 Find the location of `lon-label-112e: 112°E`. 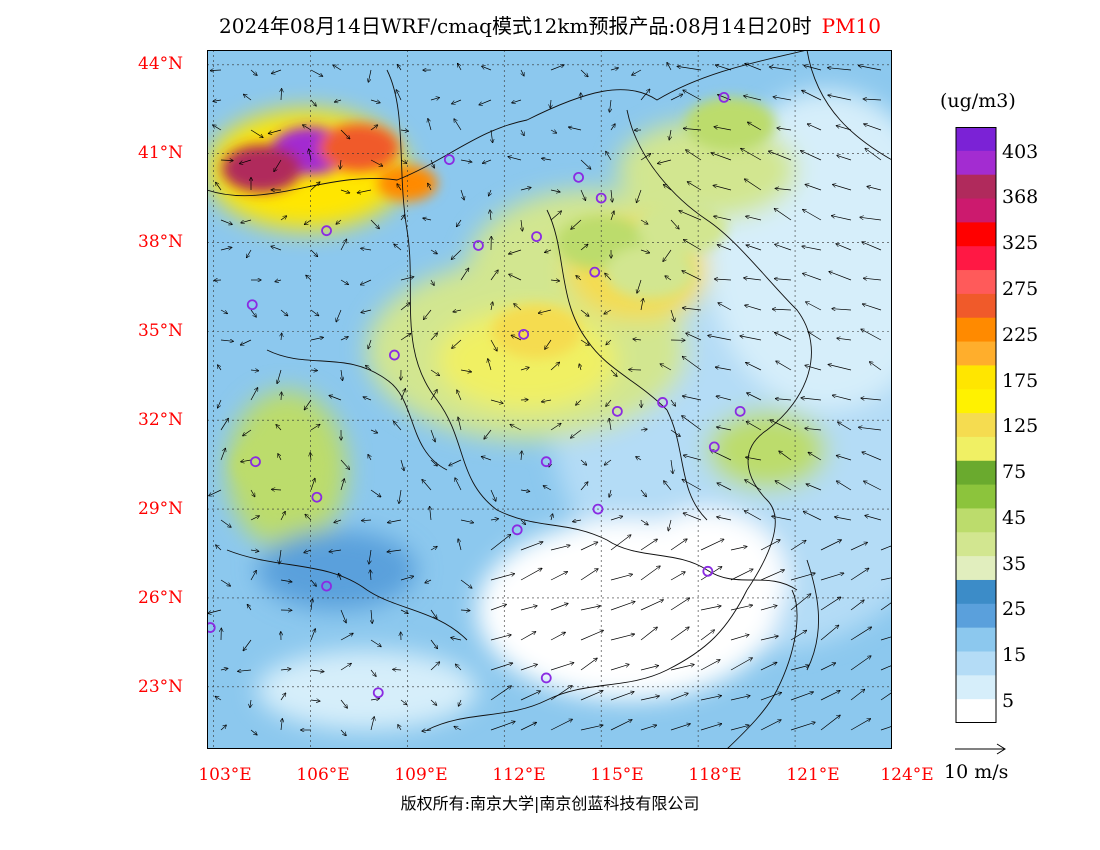

lon-label-112e: 112°E is located at coordinates (519, 775).